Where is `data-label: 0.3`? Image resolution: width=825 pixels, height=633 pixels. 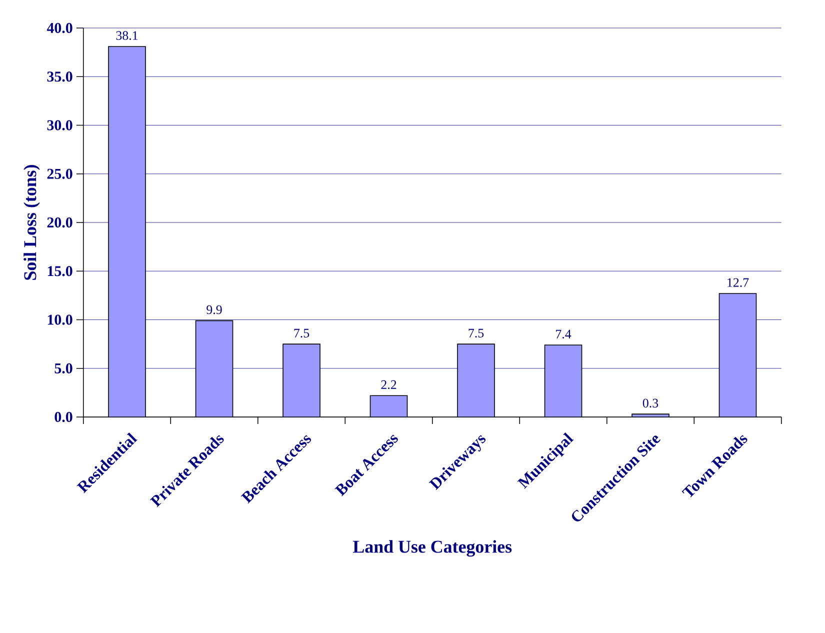 data-label: 0.3 is located at coordinates (650, 403).